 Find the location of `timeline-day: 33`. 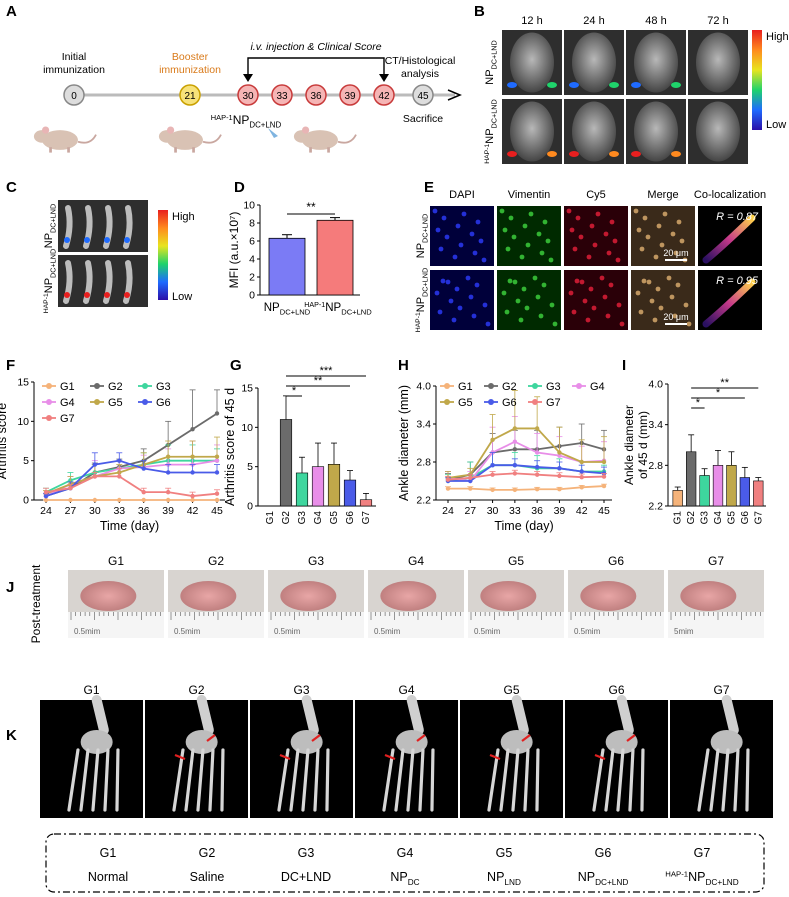

timeline-day: 33 is located at coordinates (282, 96).